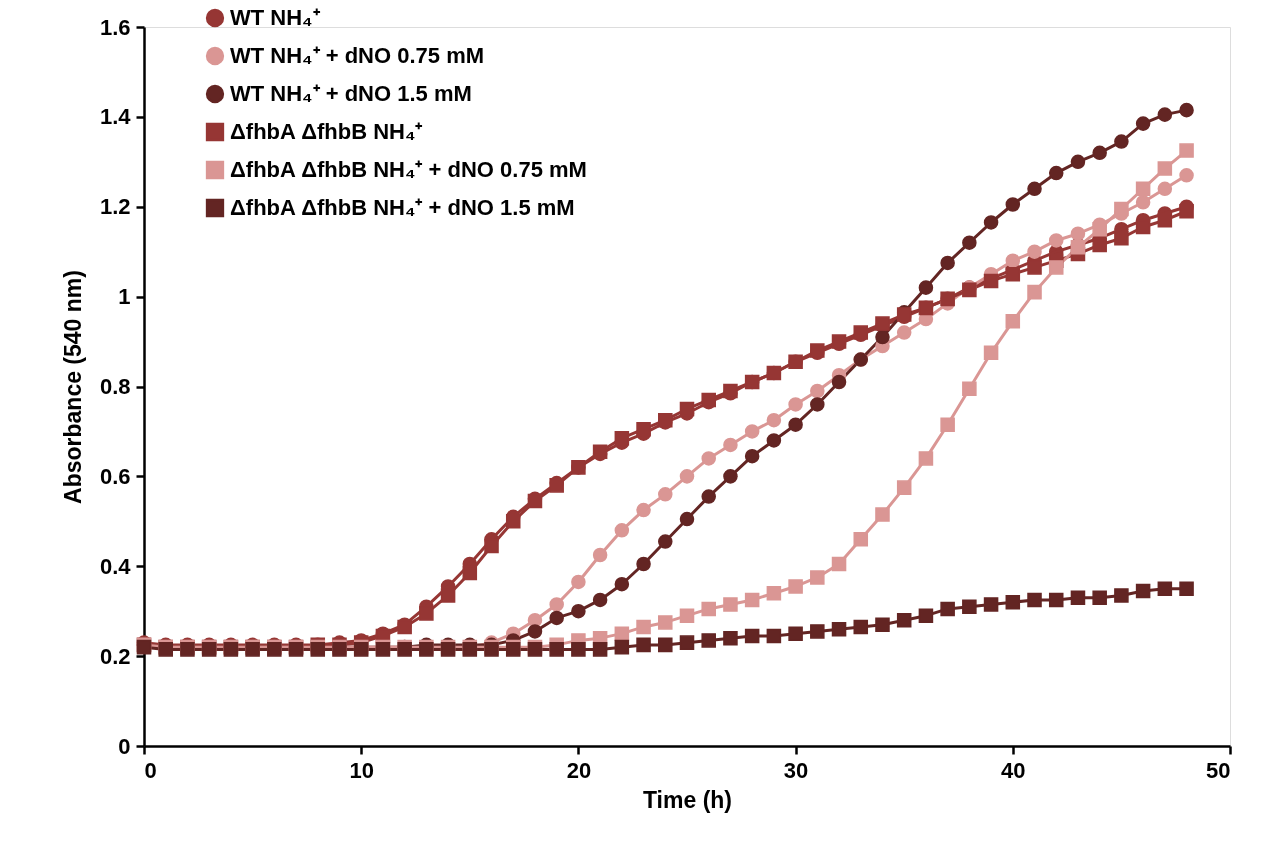 The width and height of the screenshot is (1262, 845). What do you see at coordinates (115, 386) in the screenshot?
I see `y-tick-label: 0.8` at bounding box center [115, 386].